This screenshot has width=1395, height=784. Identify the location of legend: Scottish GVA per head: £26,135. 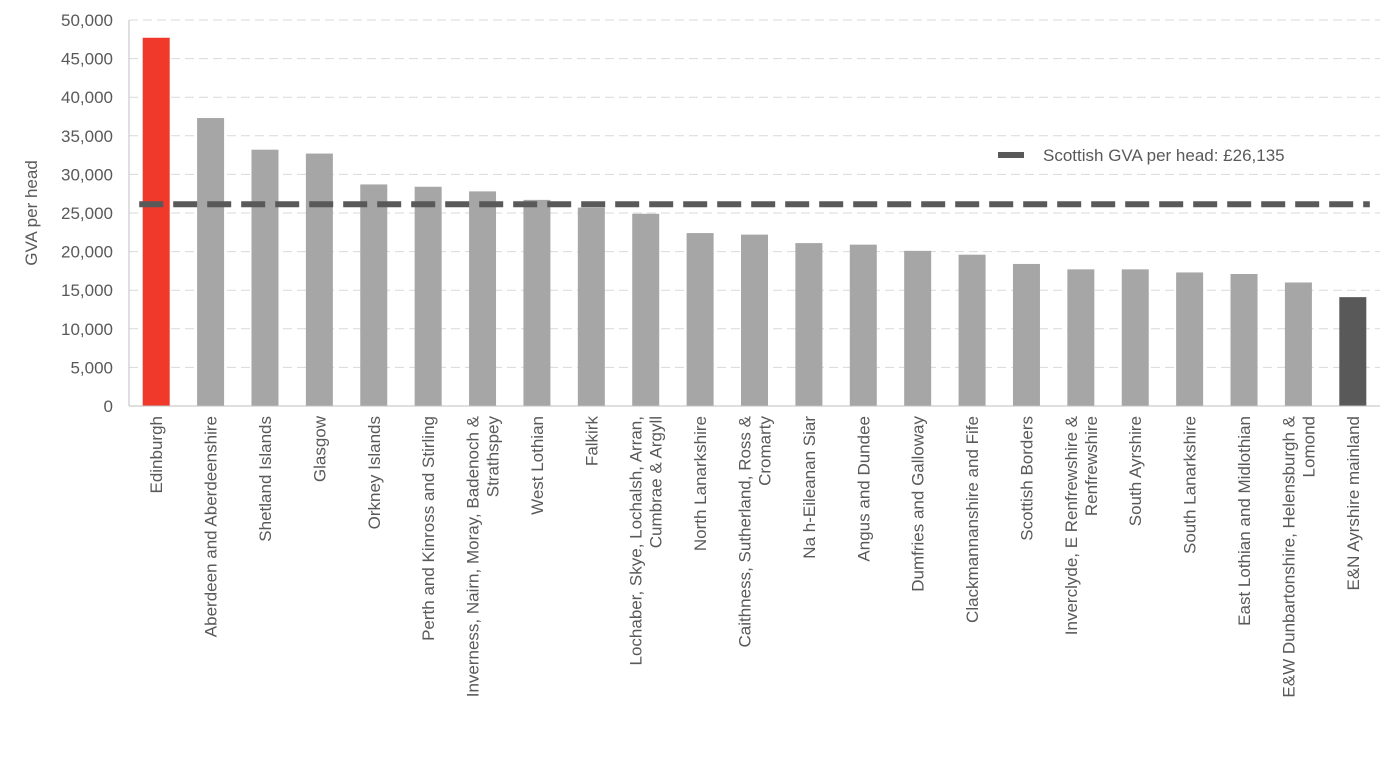
(1141, 155).